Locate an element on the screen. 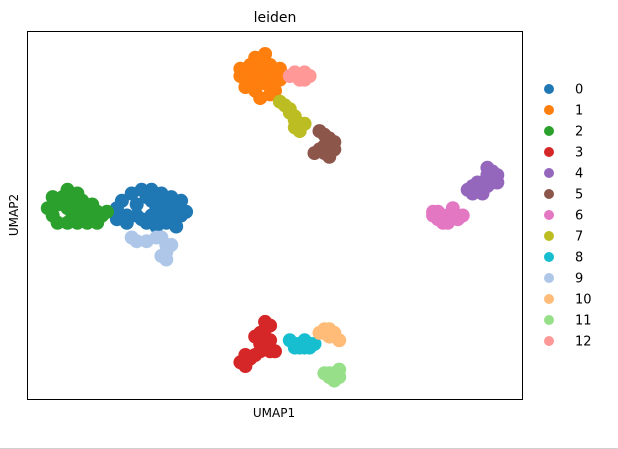 This screenshot has width=618, height=449. legend-item-7: 7 is located at coordinates (563, 237).